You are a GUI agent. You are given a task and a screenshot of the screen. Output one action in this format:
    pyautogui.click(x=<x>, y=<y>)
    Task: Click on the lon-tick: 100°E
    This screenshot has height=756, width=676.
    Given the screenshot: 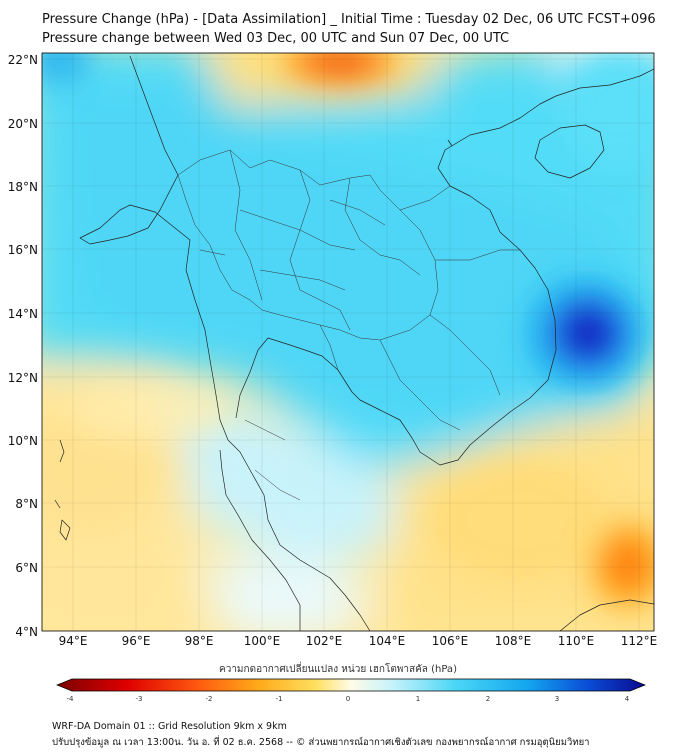 What is the action you would take?
    pyautogui.click(x=262, y=641)
    